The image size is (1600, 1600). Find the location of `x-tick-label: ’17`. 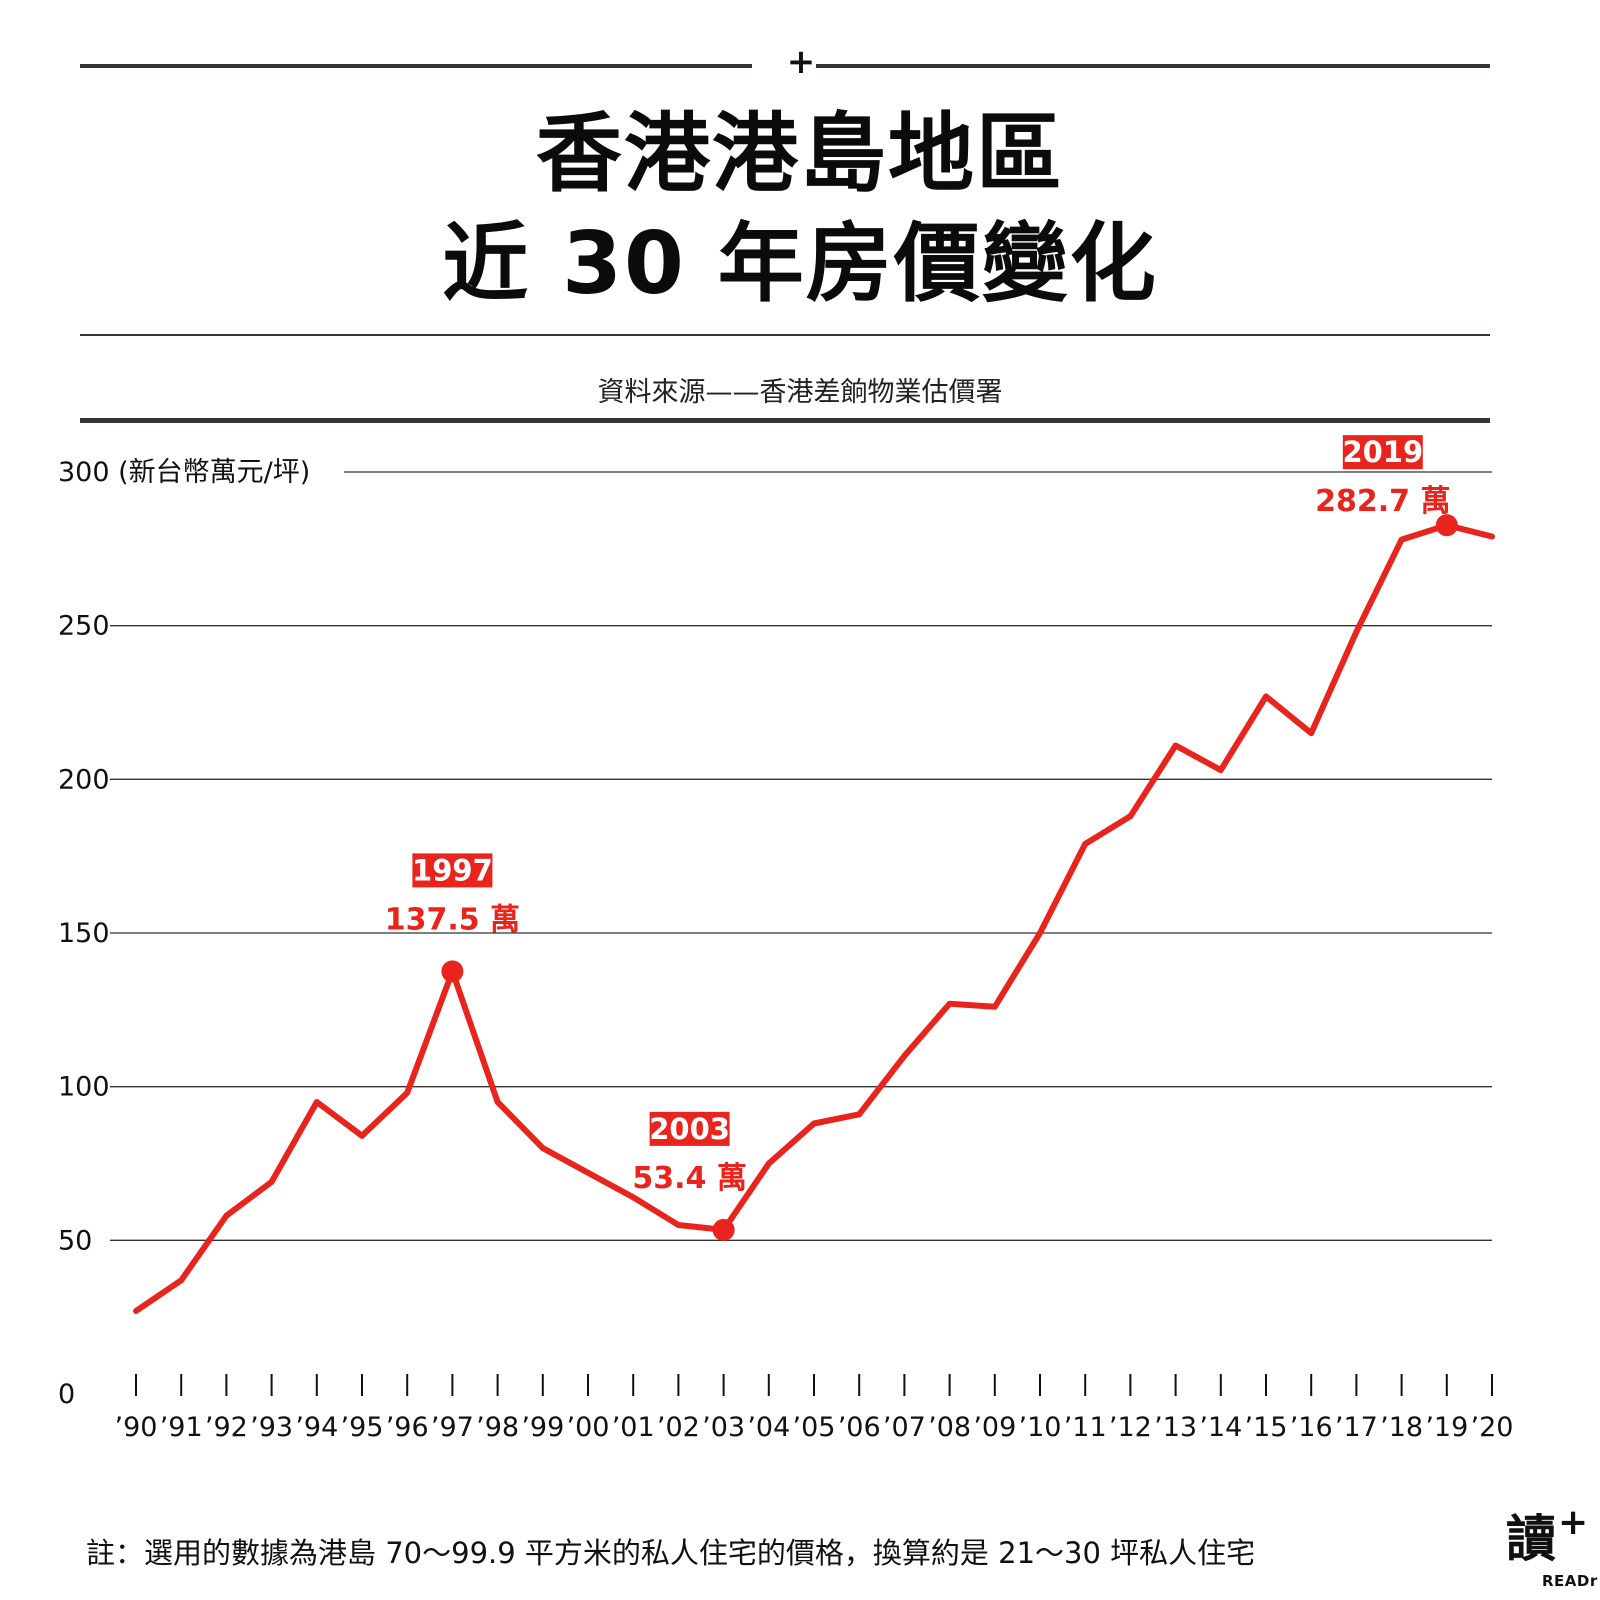

x-tick-label: ’17 is located at coordinates (1356, 1427).